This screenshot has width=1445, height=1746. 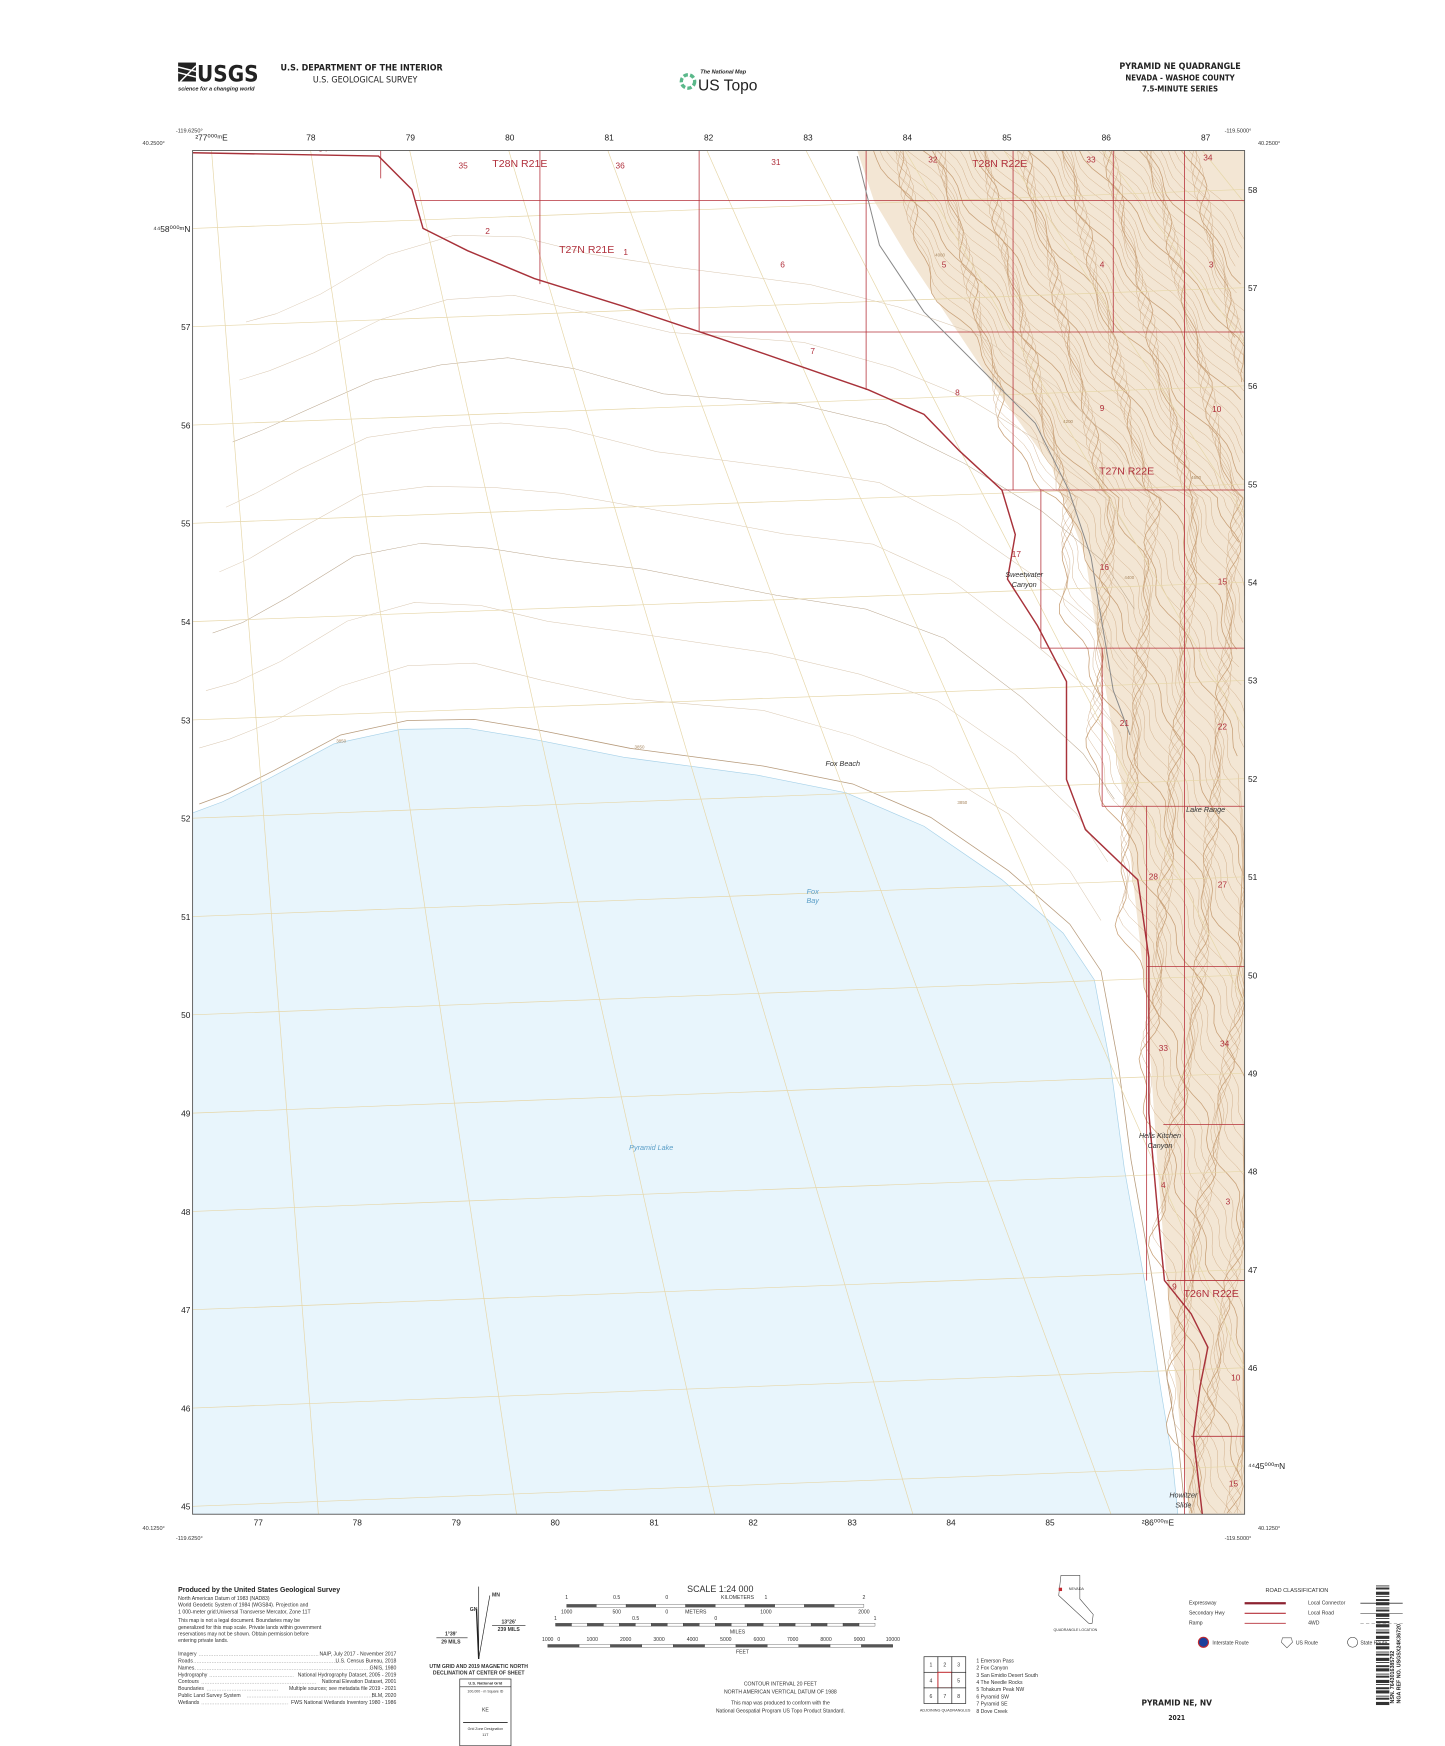 What do you see at coordinates (930, 1681) in the screenshot?
I see `adjoining-cell-number: 4` at bounding box center [930, 1681].